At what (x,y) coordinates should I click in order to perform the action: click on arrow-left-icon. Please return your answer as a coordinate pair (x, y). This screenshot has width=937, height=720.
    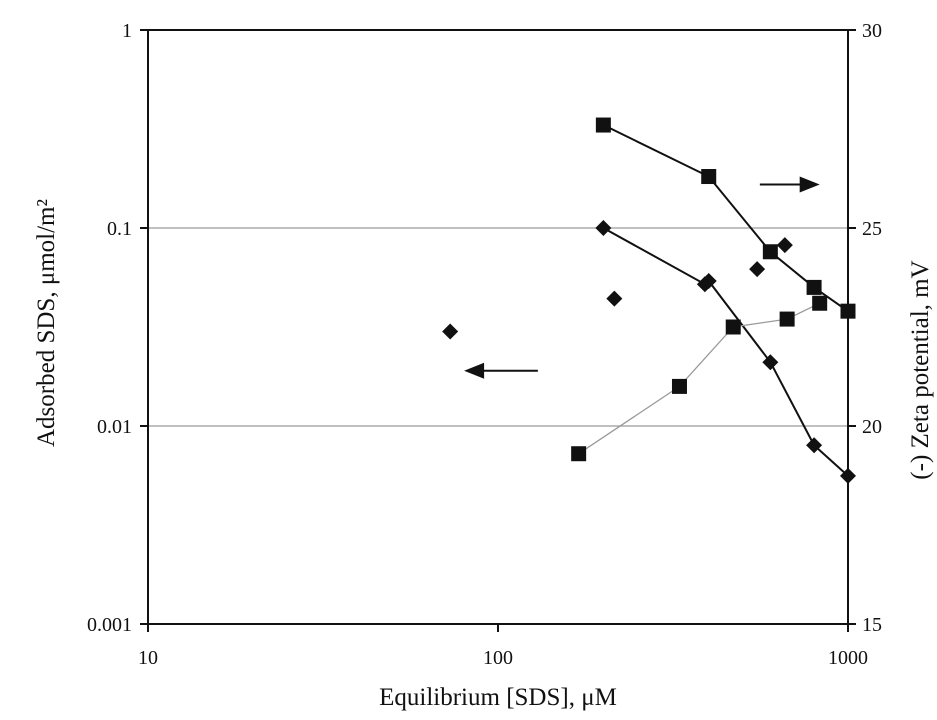
    Looking at the image, I should click on (501, 370).